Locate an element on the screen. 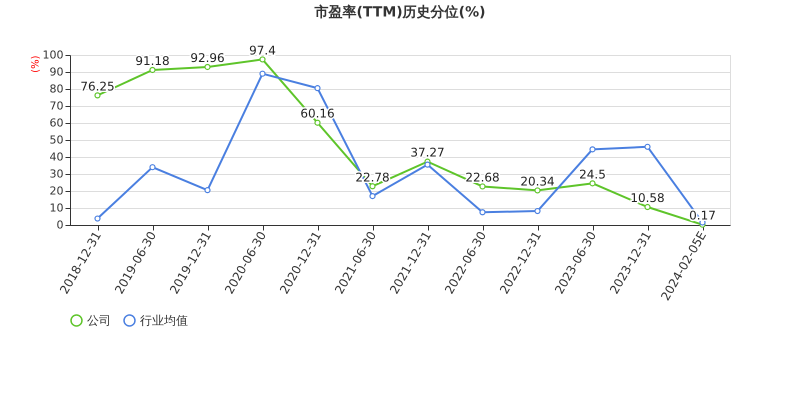 The width and height of the screenshot is (800, 400). chart-title: 市盈率(TTM)历史分位(%) is located at coordinates (400, 11).